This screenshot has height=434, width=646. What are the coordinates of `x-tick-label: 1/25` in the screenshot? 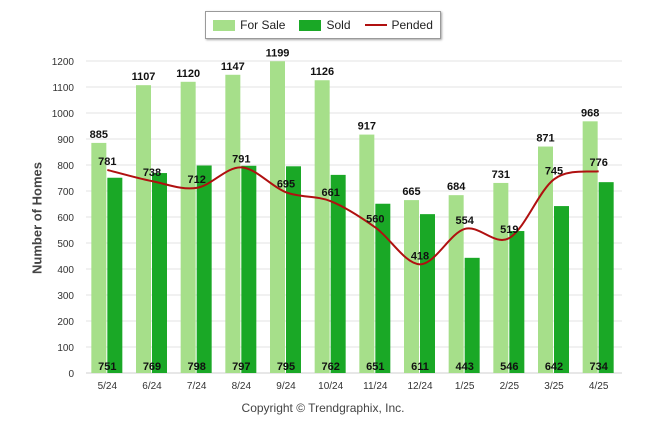 It's located at (465, 386).